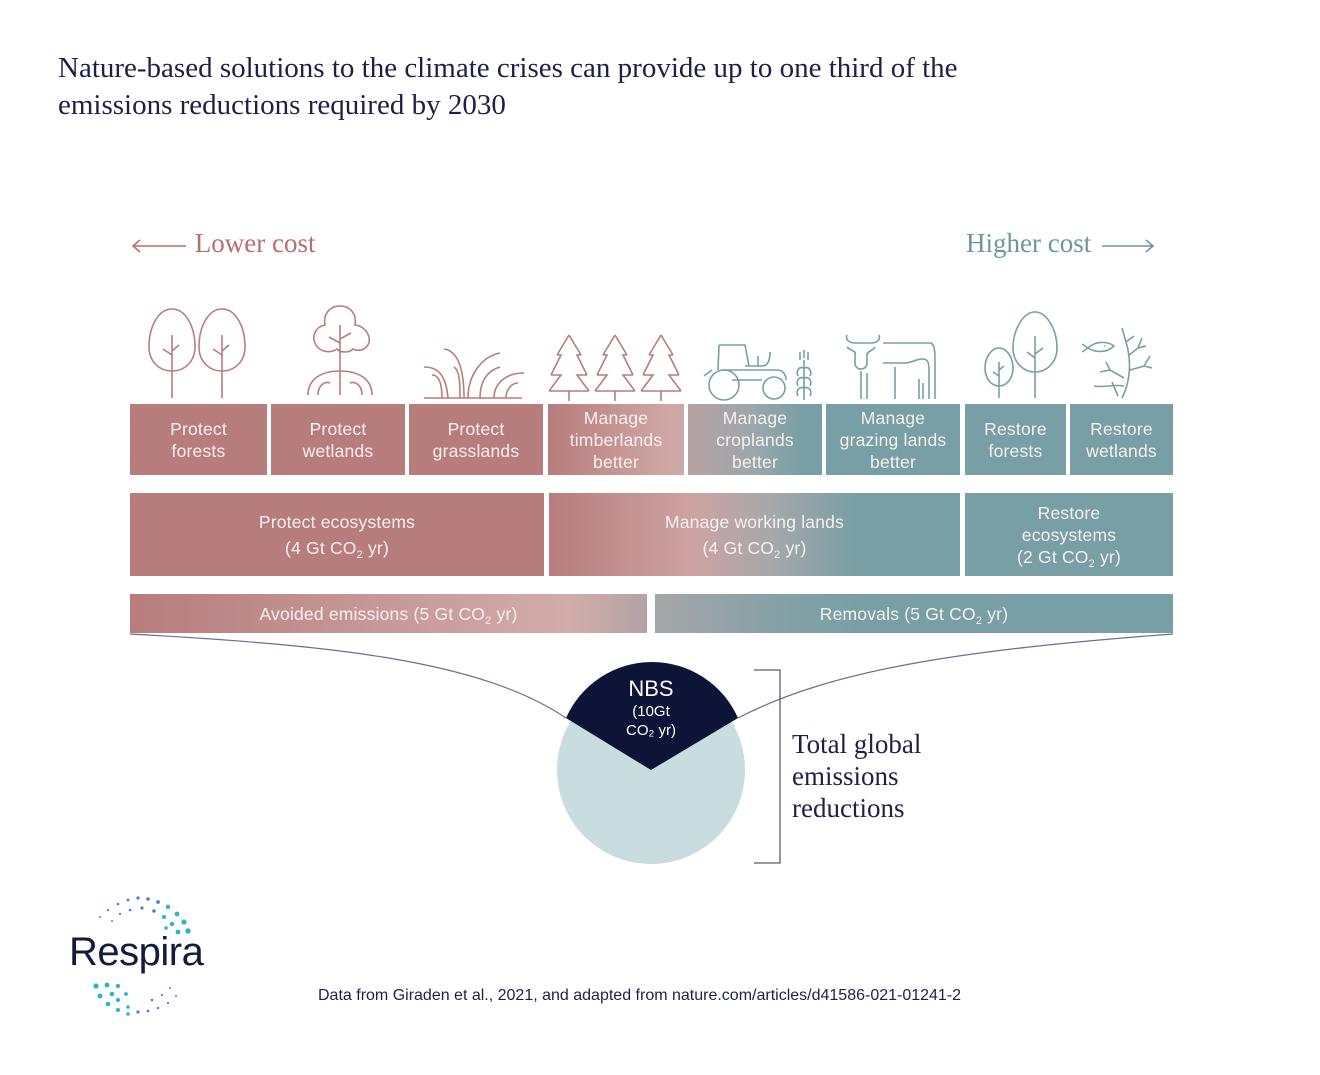  What do you see at coordinates (914, 613) in the screenshot?
I see `type-removals: Removals (5 Gt CO2 yr)` at bounding box center [914, 613].